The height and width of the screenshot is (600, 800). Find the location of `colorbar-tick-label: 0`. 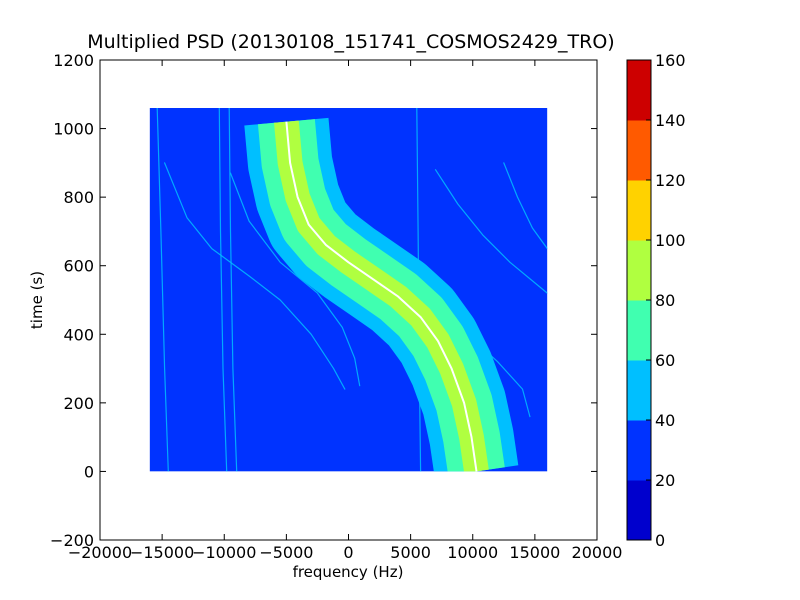

colorbar-tick-label: 0 is located at coordinates (660, 540).